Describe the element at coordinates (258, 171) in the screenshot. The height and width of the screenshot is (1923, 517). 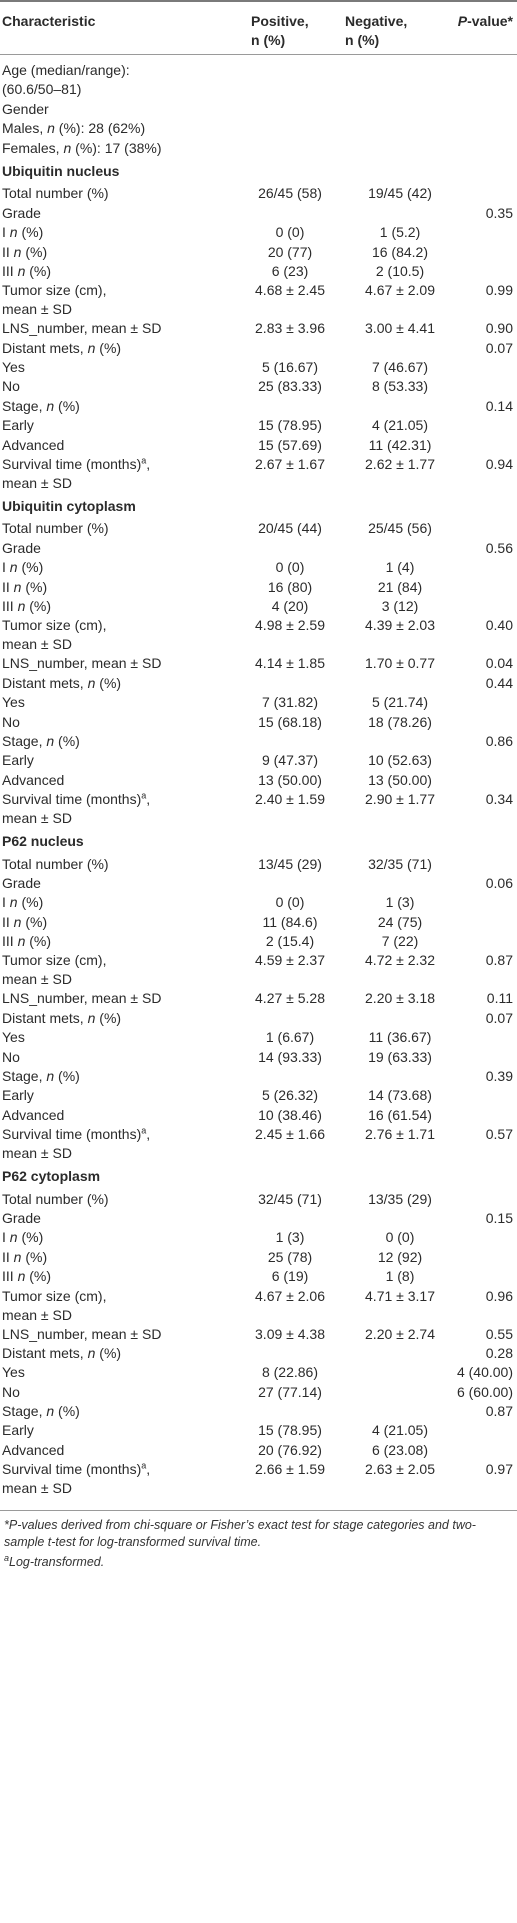
I see `section-header-row: Ubiquitin nucleus` at that location.